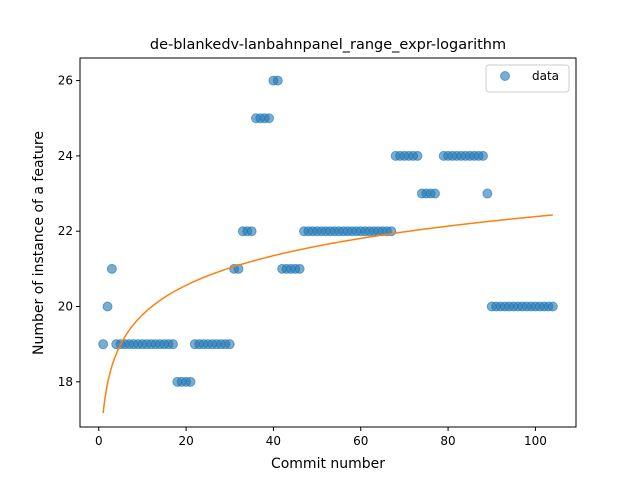 This screenshot has height=480, width=640. I want to click on legend: data, so click(527, 78).